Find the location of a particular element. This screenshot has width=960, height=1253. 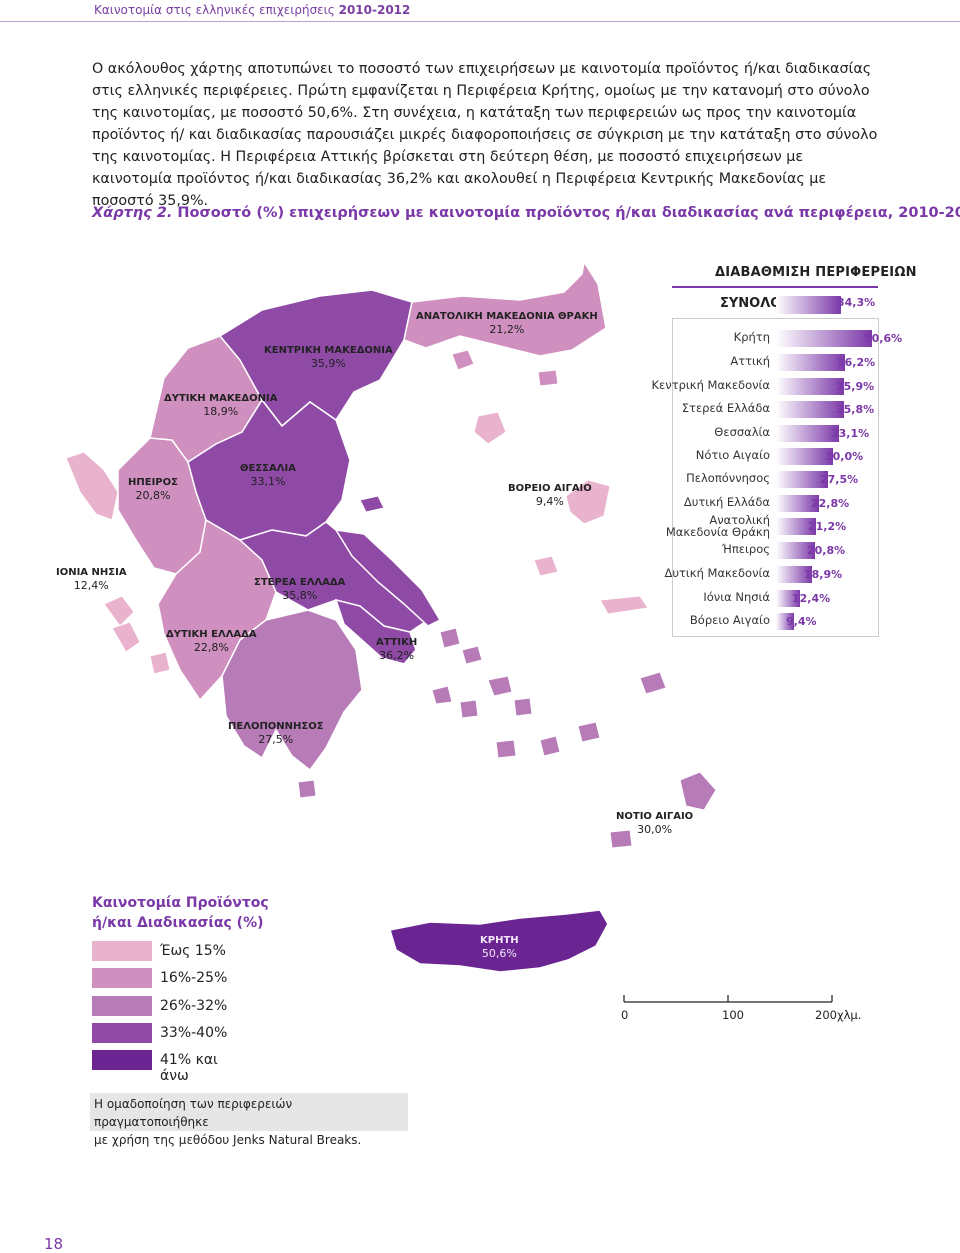

ranking-region-name: Νότιο Αιγαίο is located at coordinates (732, 455).